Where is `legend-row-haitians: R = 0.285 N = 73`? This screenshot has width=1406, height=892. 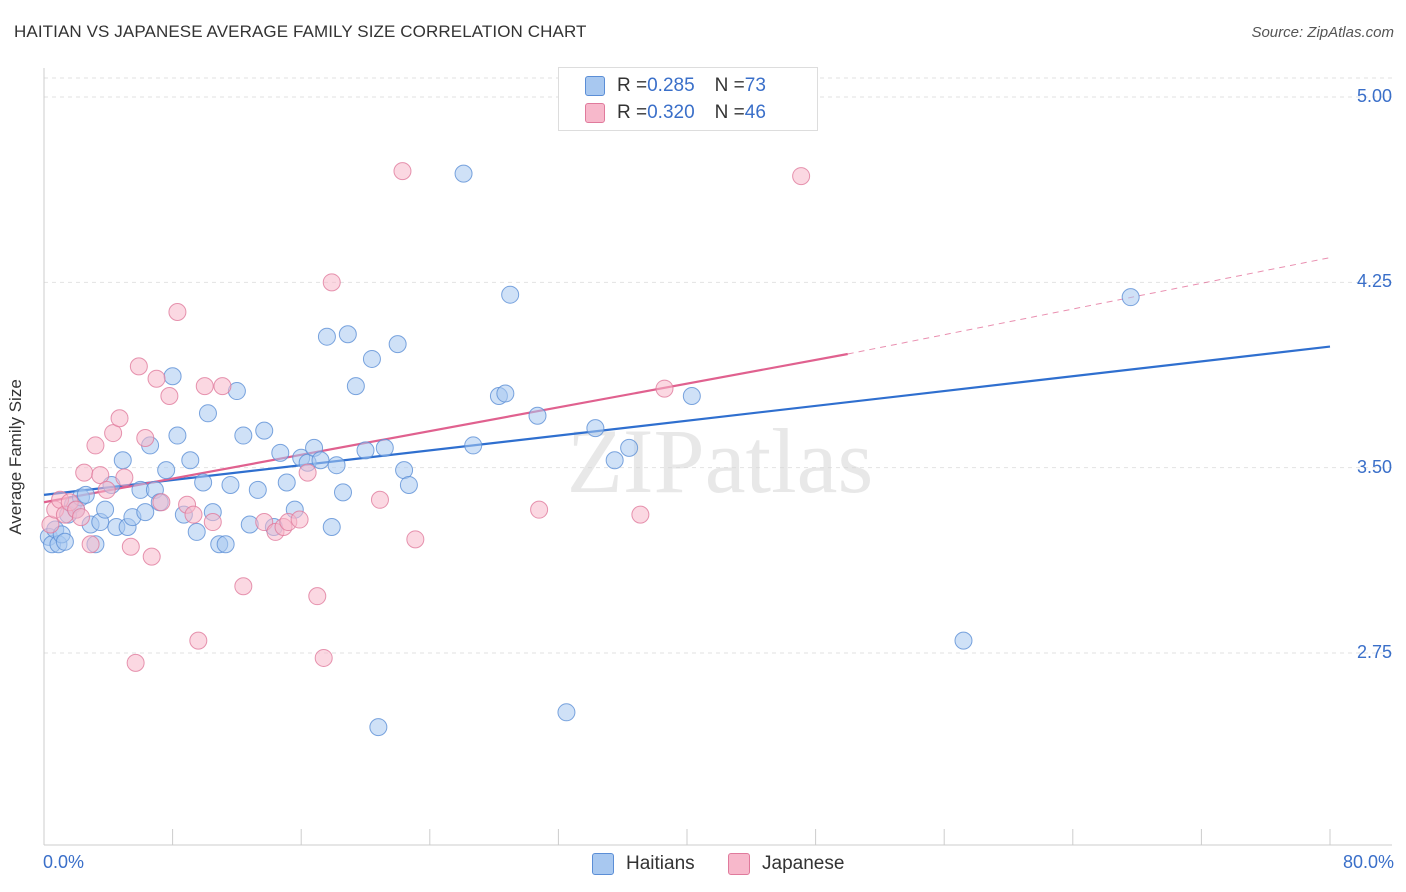
legend-row-haitians: R = 0.285 N = 73 is located at coordinates (675, 86).